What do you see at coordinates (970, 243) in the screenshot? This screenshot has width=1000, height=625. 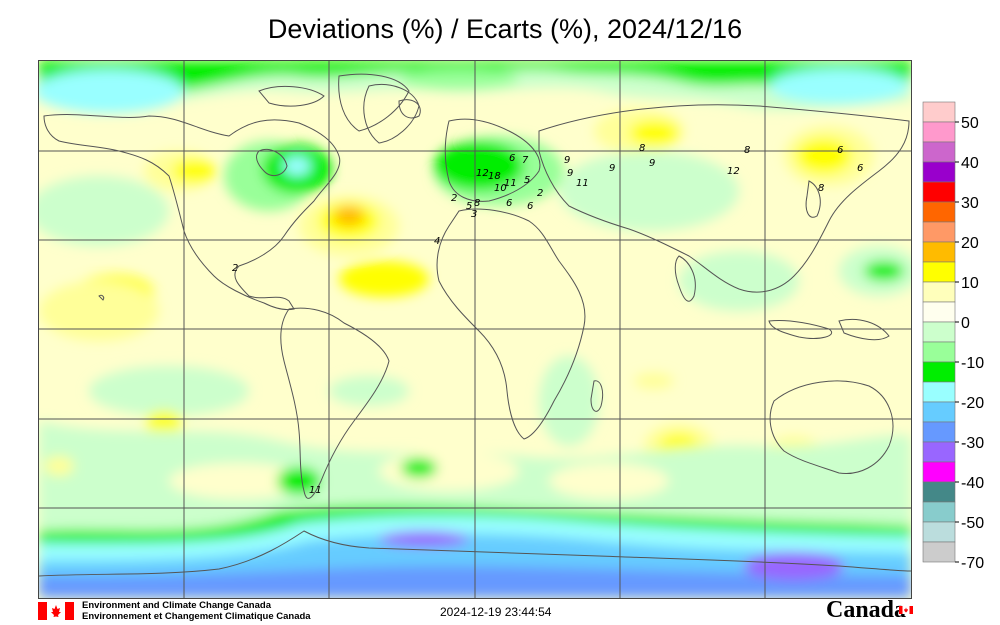 I see `legend-label: 20` at bounding box center [970, 243].